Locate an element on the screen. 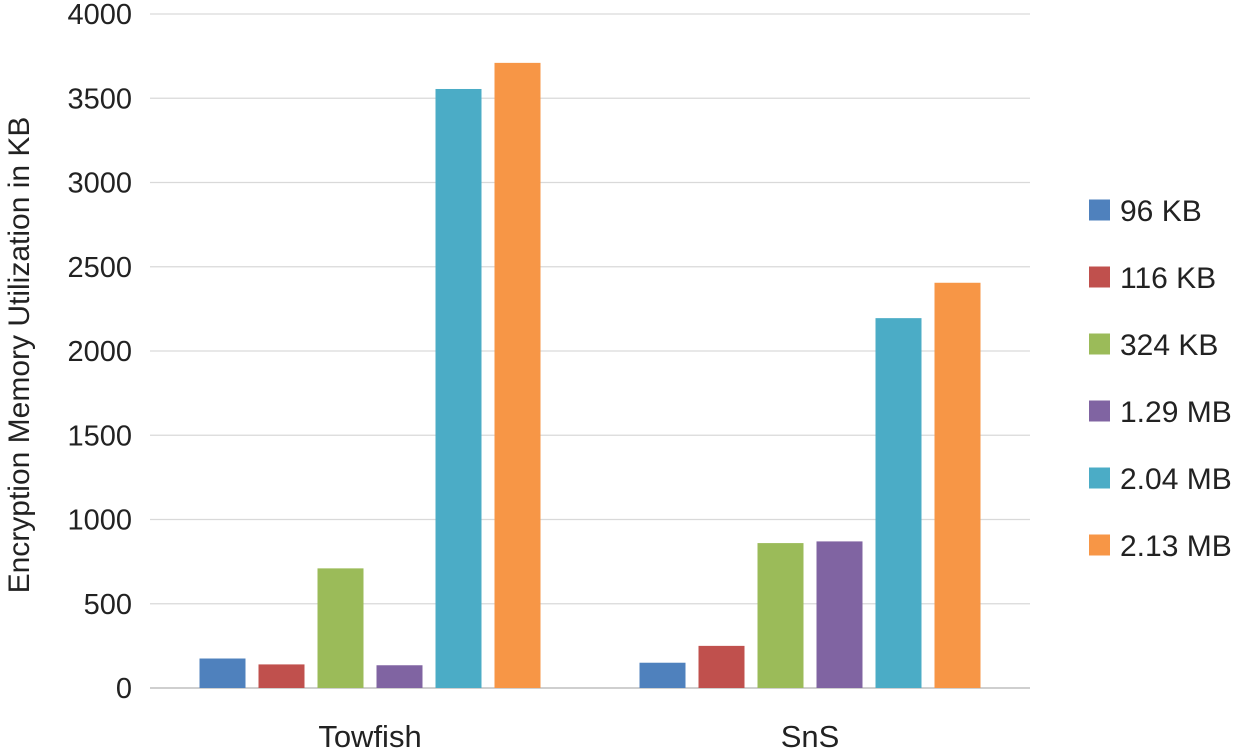 This screenshot has width=1245, height=749. bar-towfish-96-kb is located at coordinates (222, 673).